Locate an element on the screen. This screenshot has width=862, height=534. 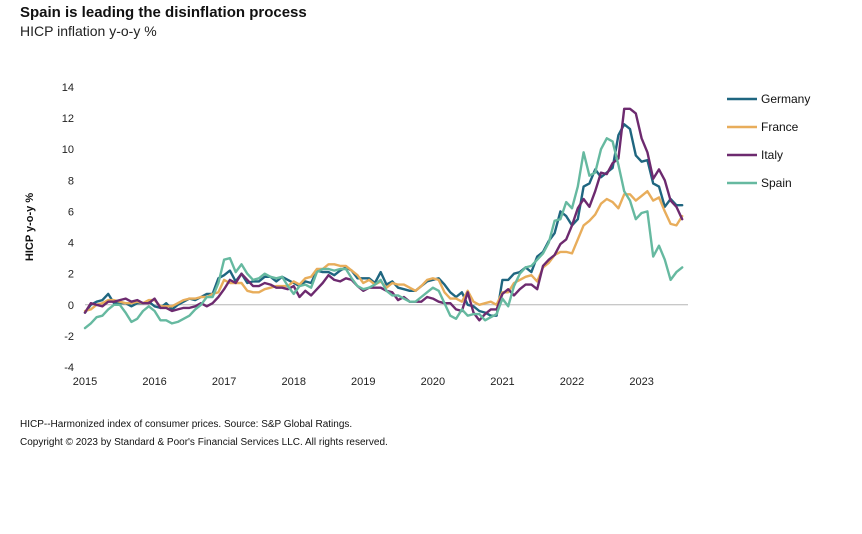
x-tick-label: 2016 is located at coordinates (154, 382).